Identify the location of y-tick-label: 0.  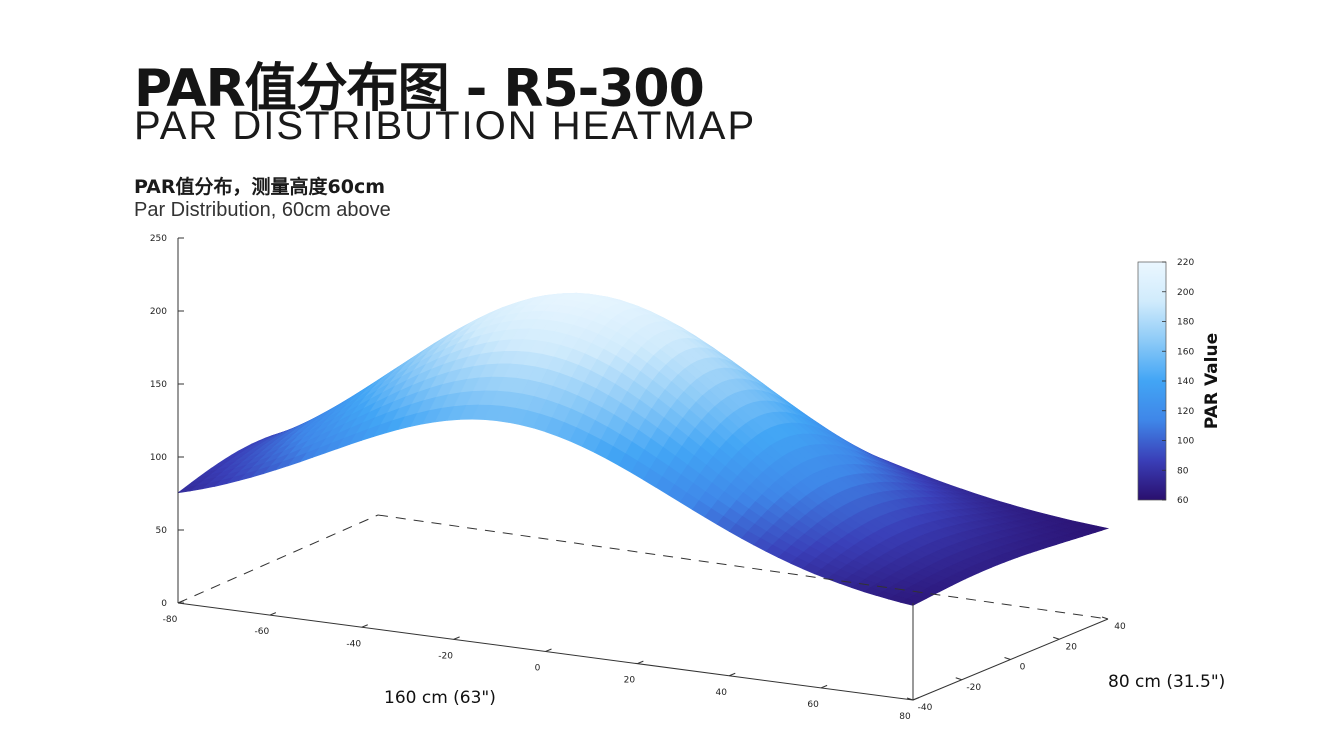
(1023, 668).